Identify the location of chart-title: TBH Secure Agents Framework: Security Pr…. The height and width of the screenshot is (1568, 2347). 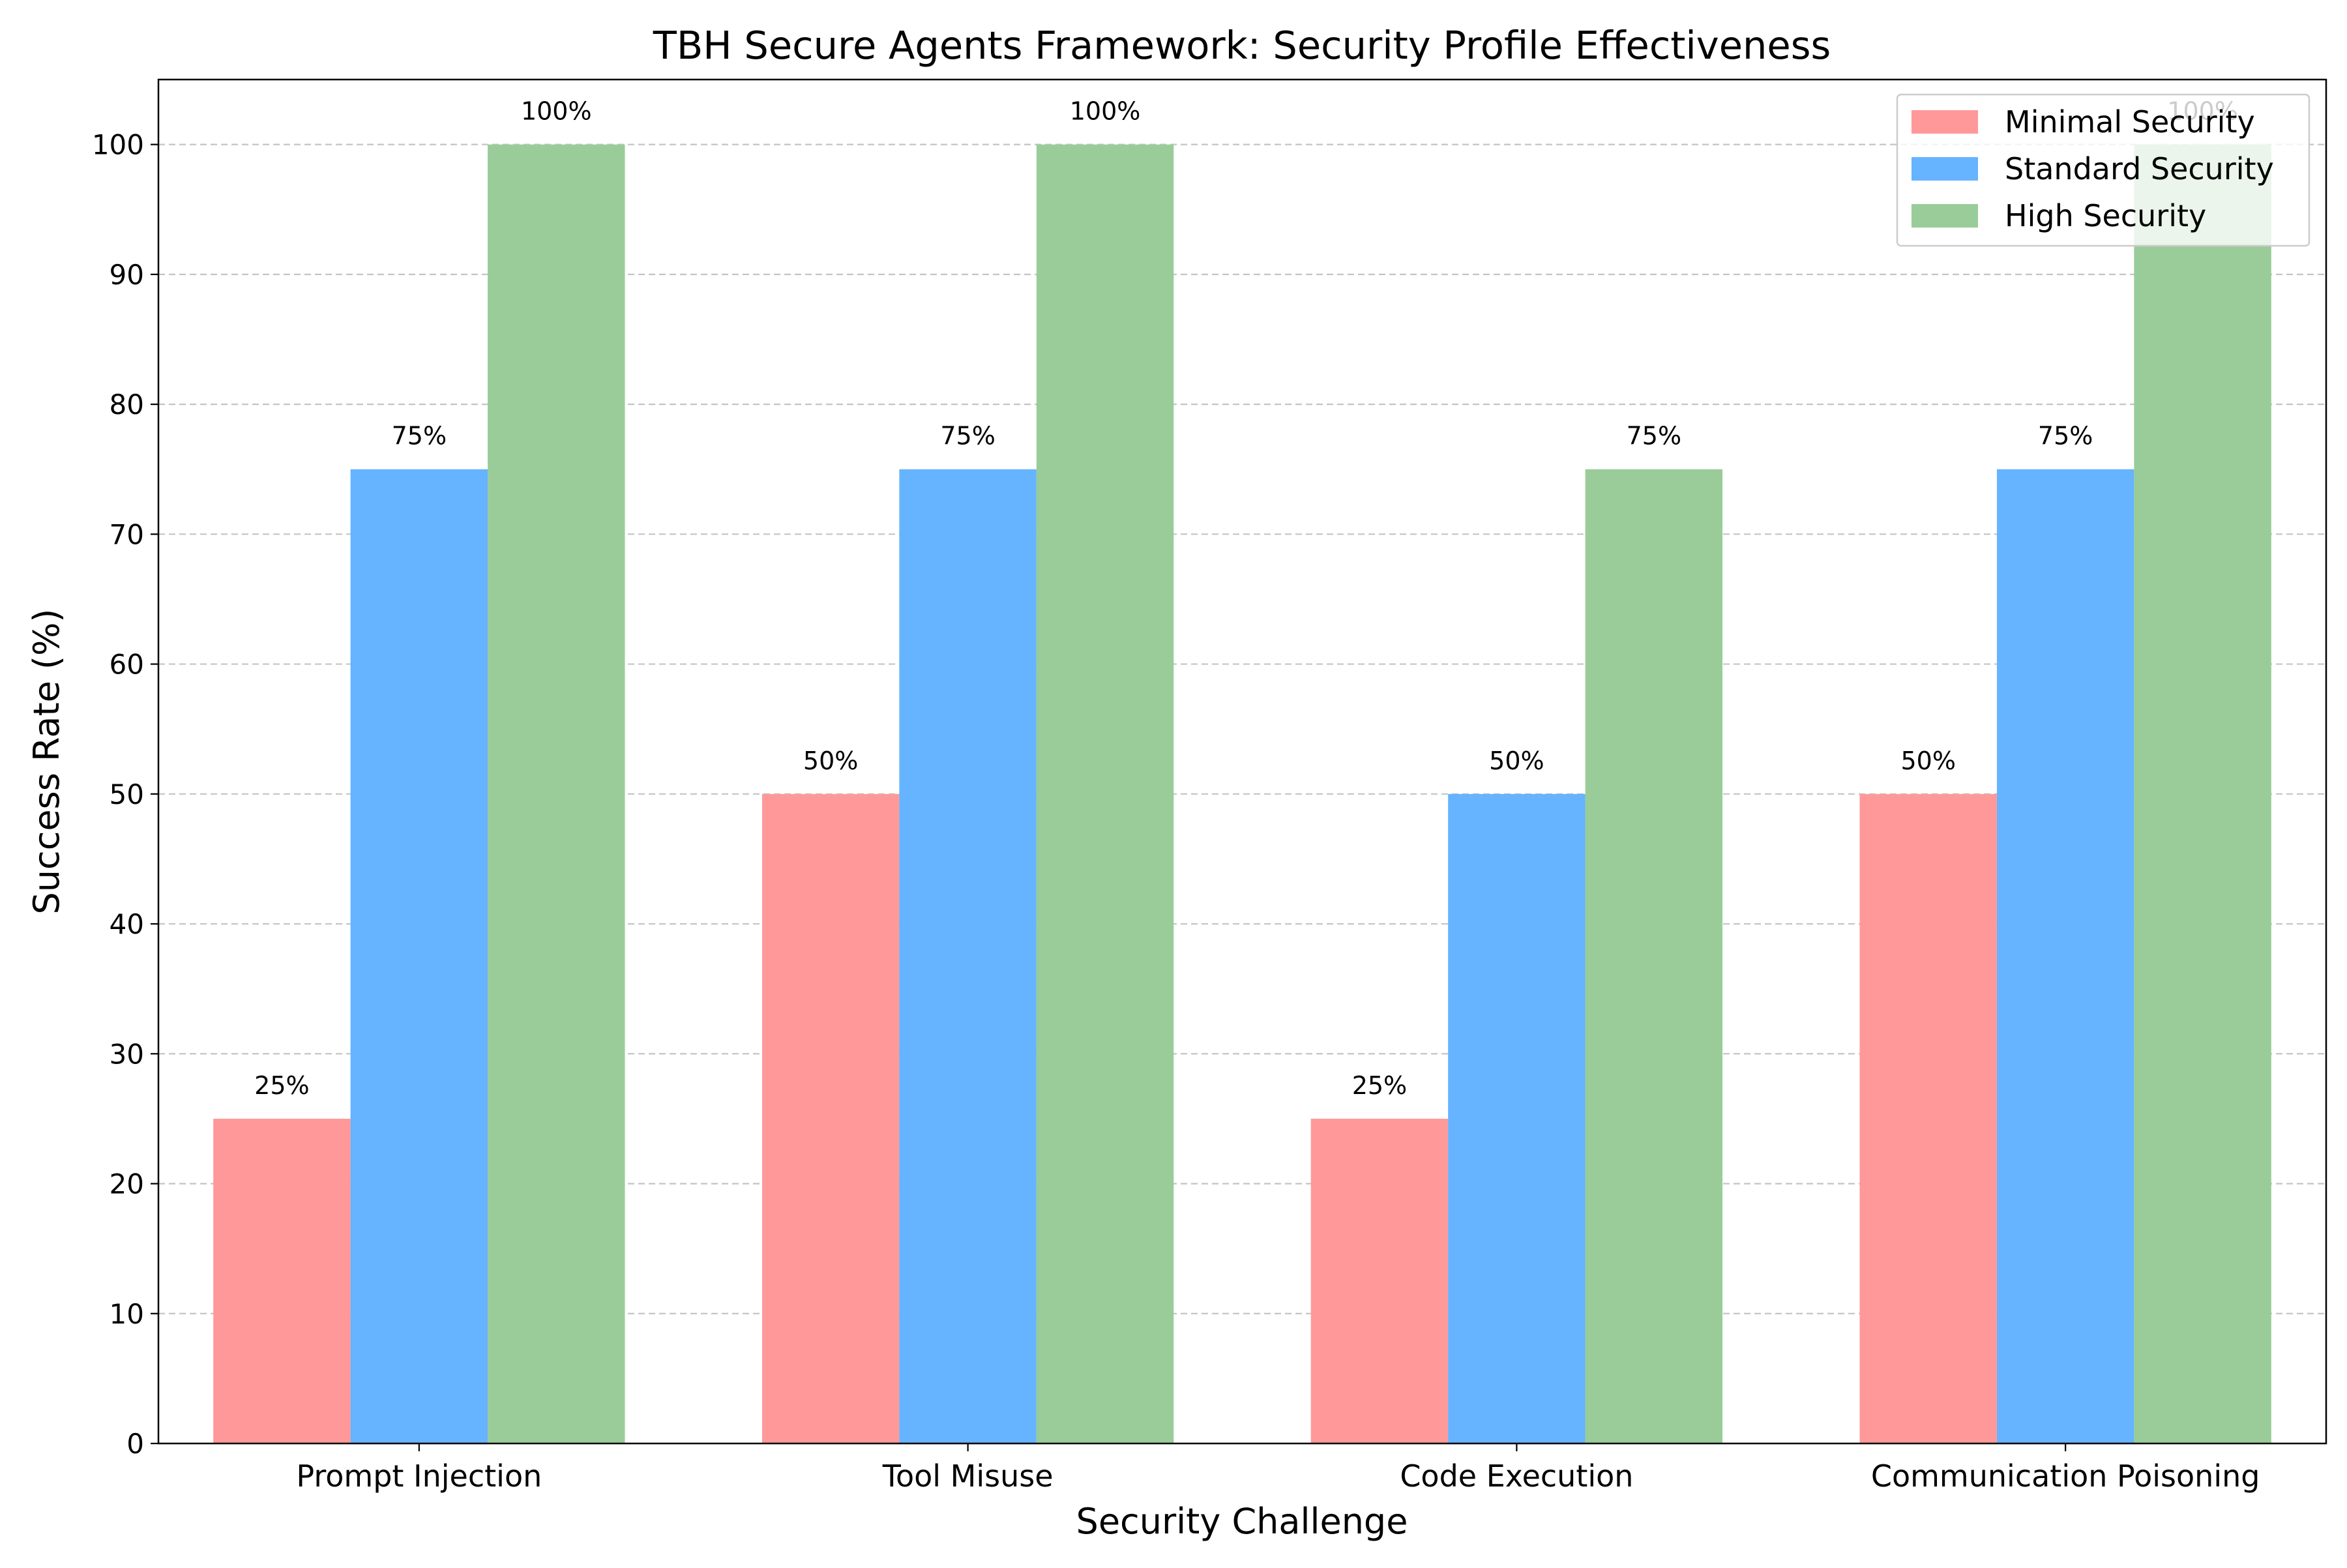
(1242, 46).